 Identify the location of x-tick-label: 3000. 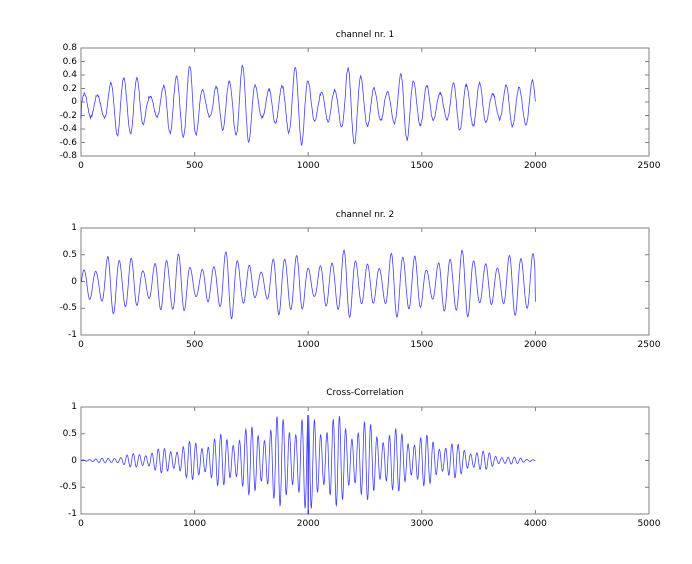
(422, 524).